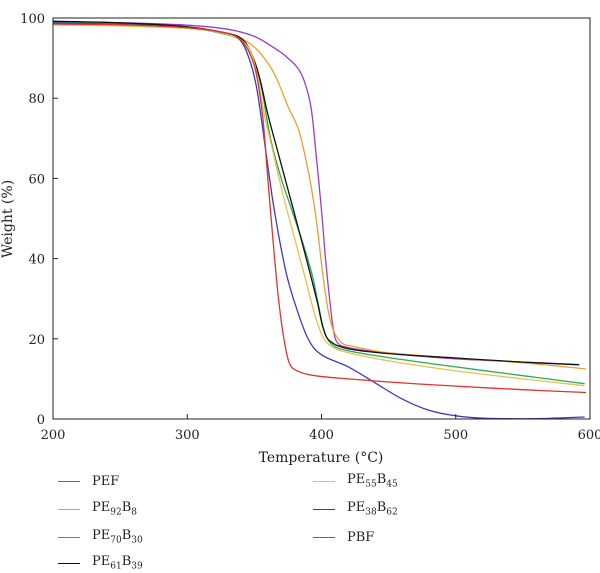 The image size is (600, 573). What do you see at coordinates (32, 19) in the screenshot?
I see `y-tick-label: 100` at bounding box center [32, 19].